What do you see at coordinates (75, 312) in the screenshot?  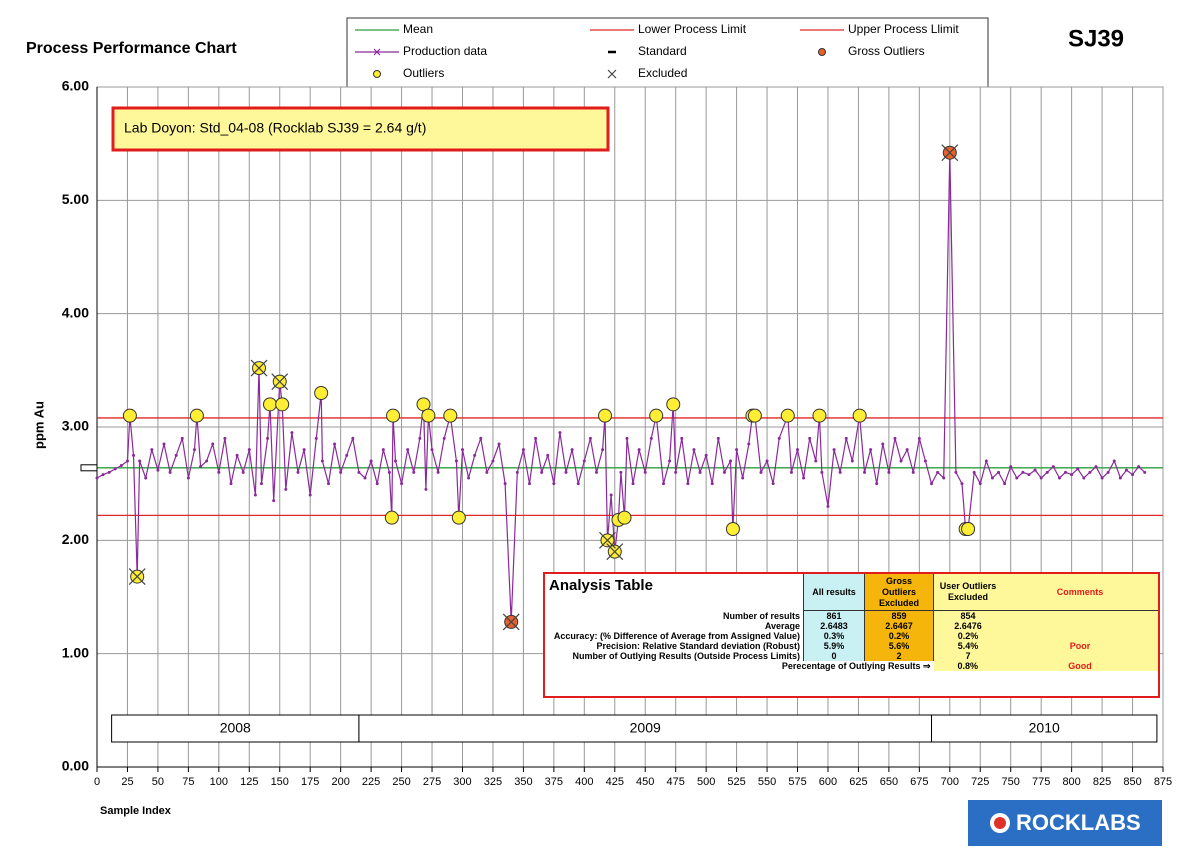 I see `y-tick-label: 4.00` at bounding box center [75, 312].